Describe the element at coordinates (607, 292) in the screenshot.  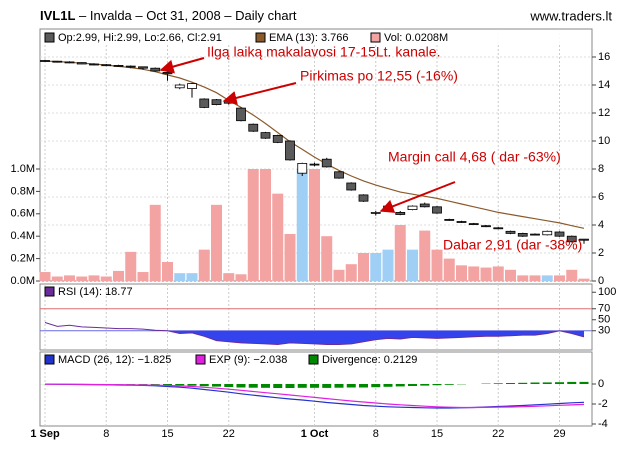
I see `y-tick-label: 100` at that location.